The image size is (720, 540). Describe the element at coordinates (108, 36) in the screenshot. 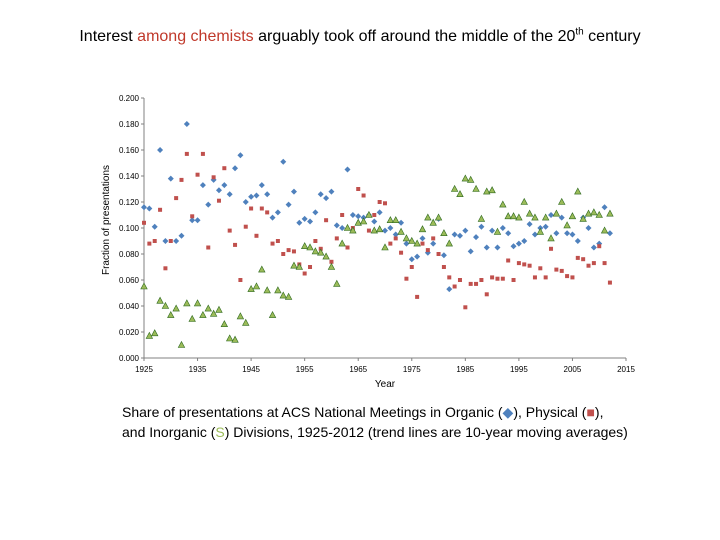

I see `title-text-before: Interest` at that location.